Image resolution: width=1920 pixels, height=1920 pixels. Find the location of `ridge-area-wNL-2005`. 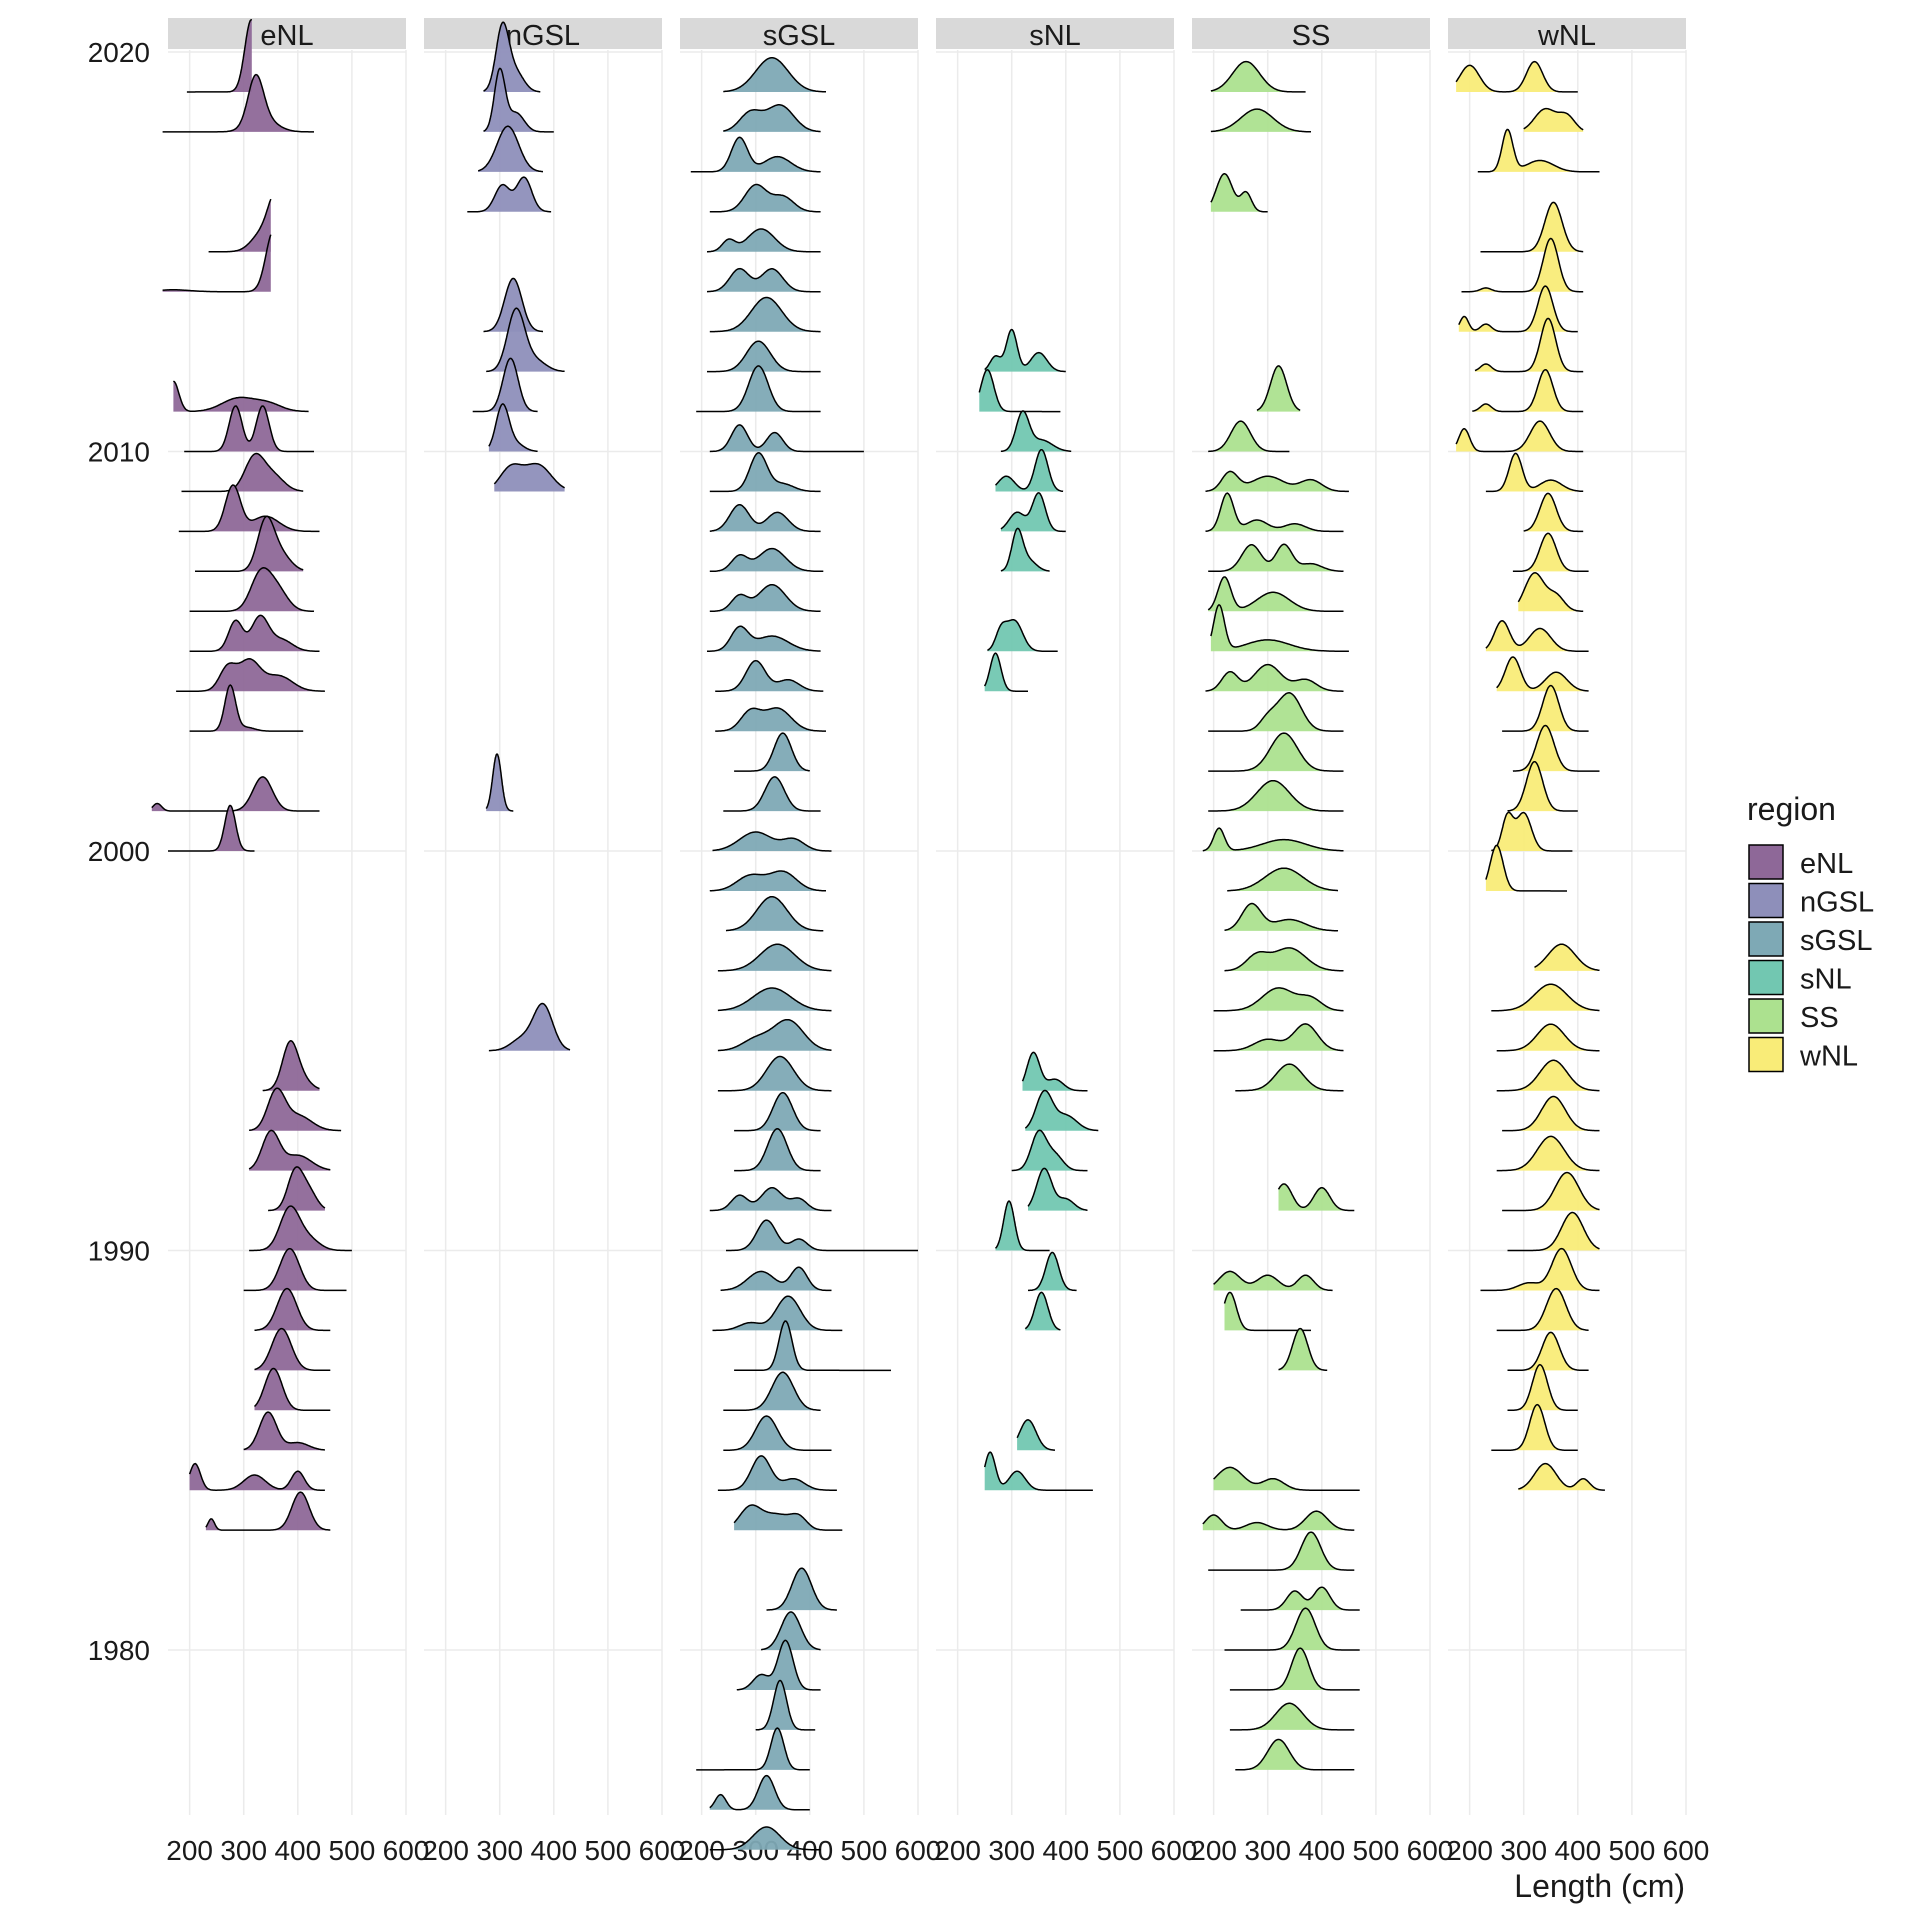

ridge-area-wNL-2005 is located at coordinates (1537, 636).